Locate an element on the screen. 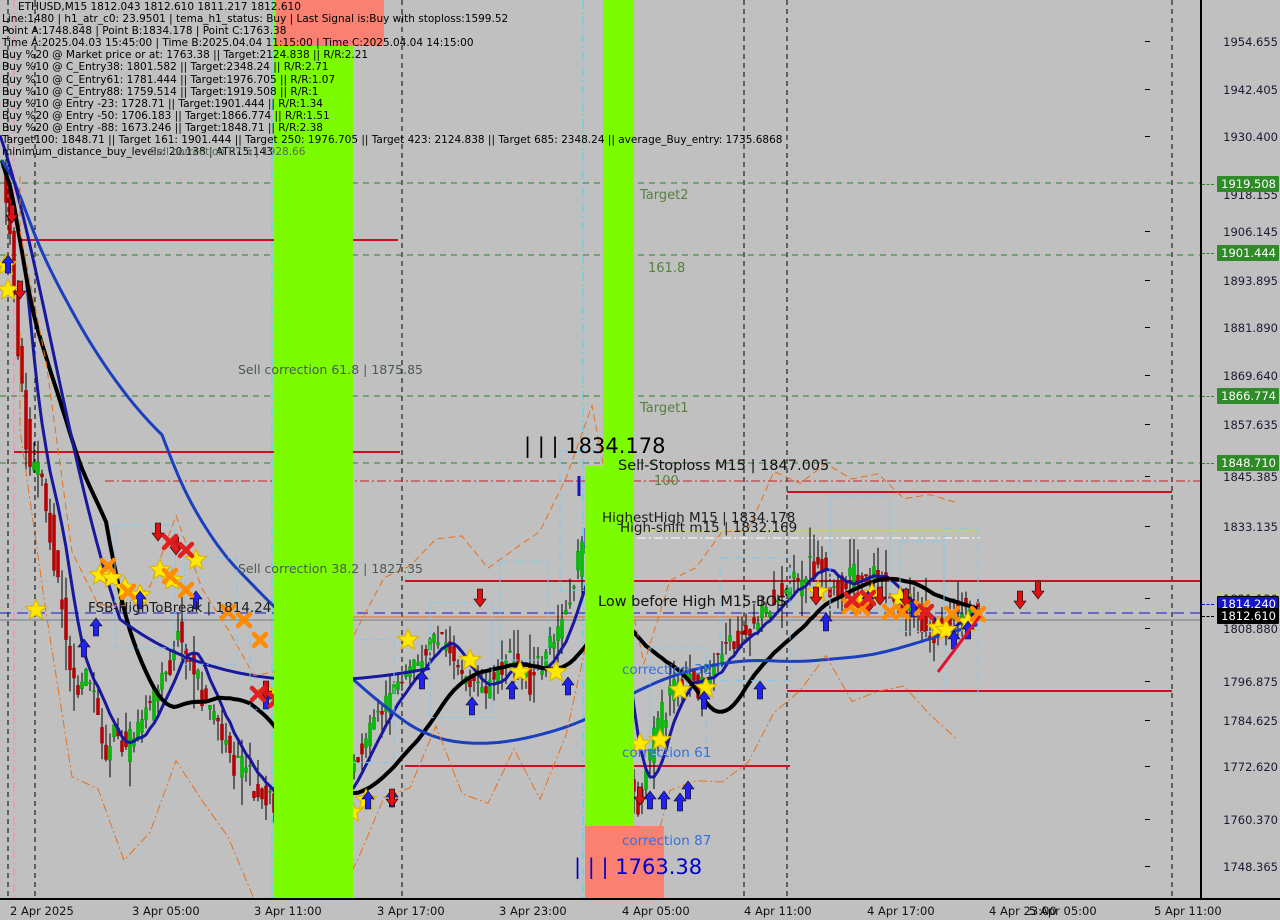 This screenshot has height=920, width=1280. price-tick-1930.400: 1930.400 is located at coordinates (1211, 137).